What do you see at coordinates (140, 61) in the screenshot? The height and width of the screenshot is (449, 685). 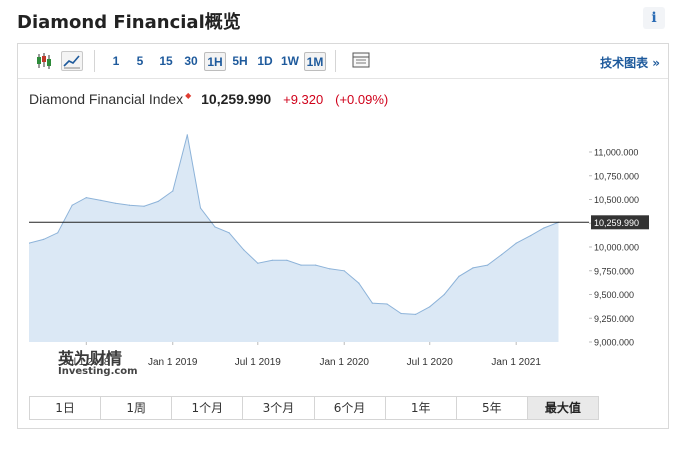 I see `timeframe-5: 5` at bounding box center [140, 61].